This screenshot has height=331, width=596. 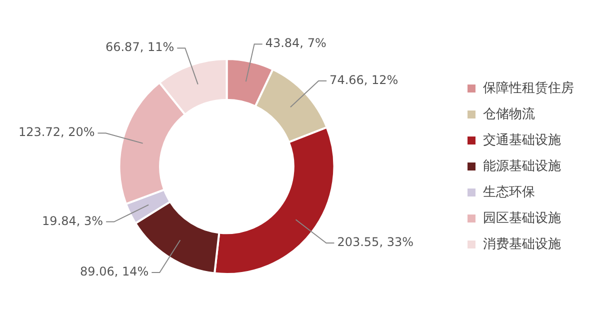 I want to click on data-label: 123.72, 20%, so click(x=56, y=132).